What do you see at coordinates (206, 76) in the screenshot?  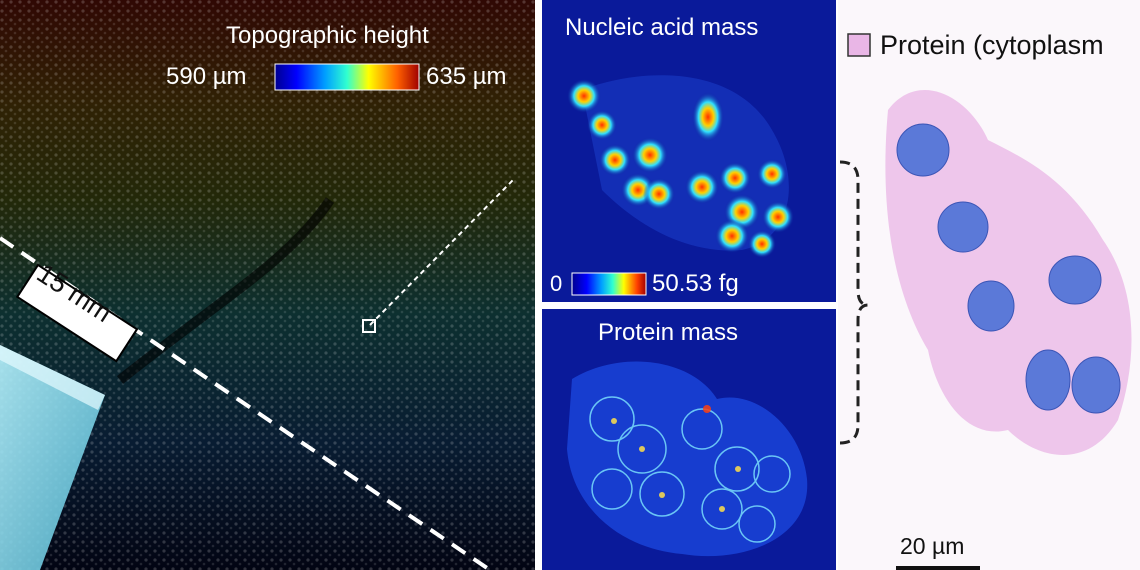 I see `topography-scale-min: 590 µm` at bounding box center [206, 76].